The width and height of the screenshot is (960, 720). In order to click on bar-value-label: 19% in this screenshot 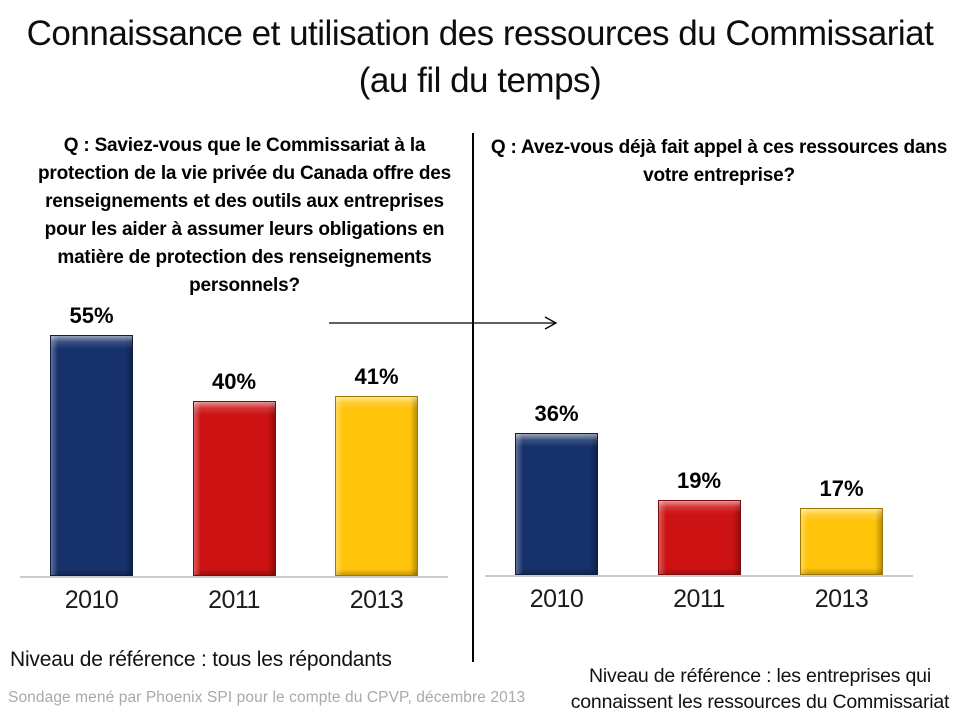, I will do `click(699, 480)`.